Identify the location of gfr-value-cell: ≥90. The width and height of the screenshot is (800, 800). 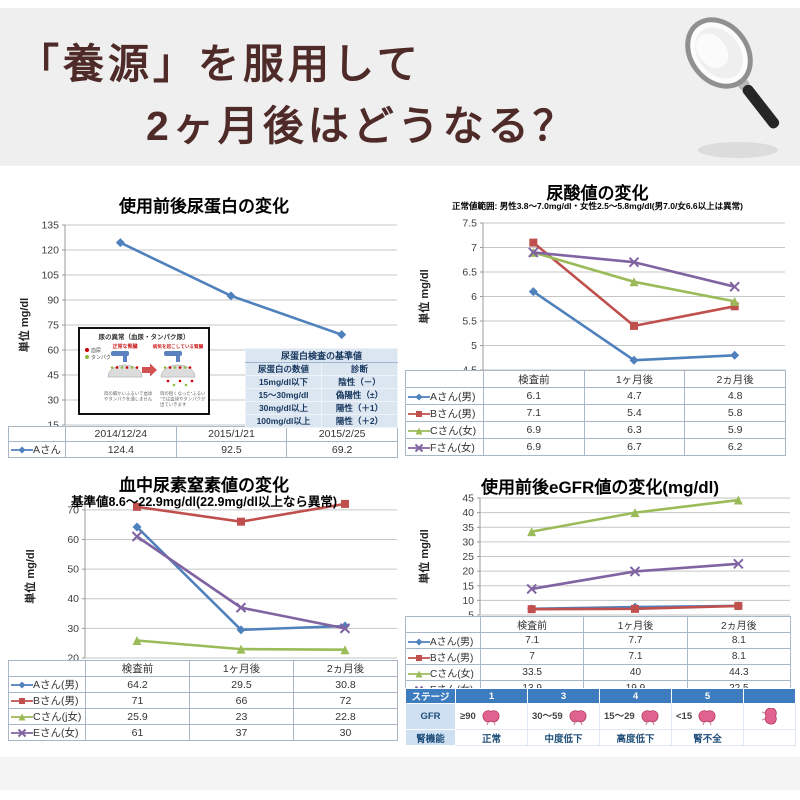
(491, 716).